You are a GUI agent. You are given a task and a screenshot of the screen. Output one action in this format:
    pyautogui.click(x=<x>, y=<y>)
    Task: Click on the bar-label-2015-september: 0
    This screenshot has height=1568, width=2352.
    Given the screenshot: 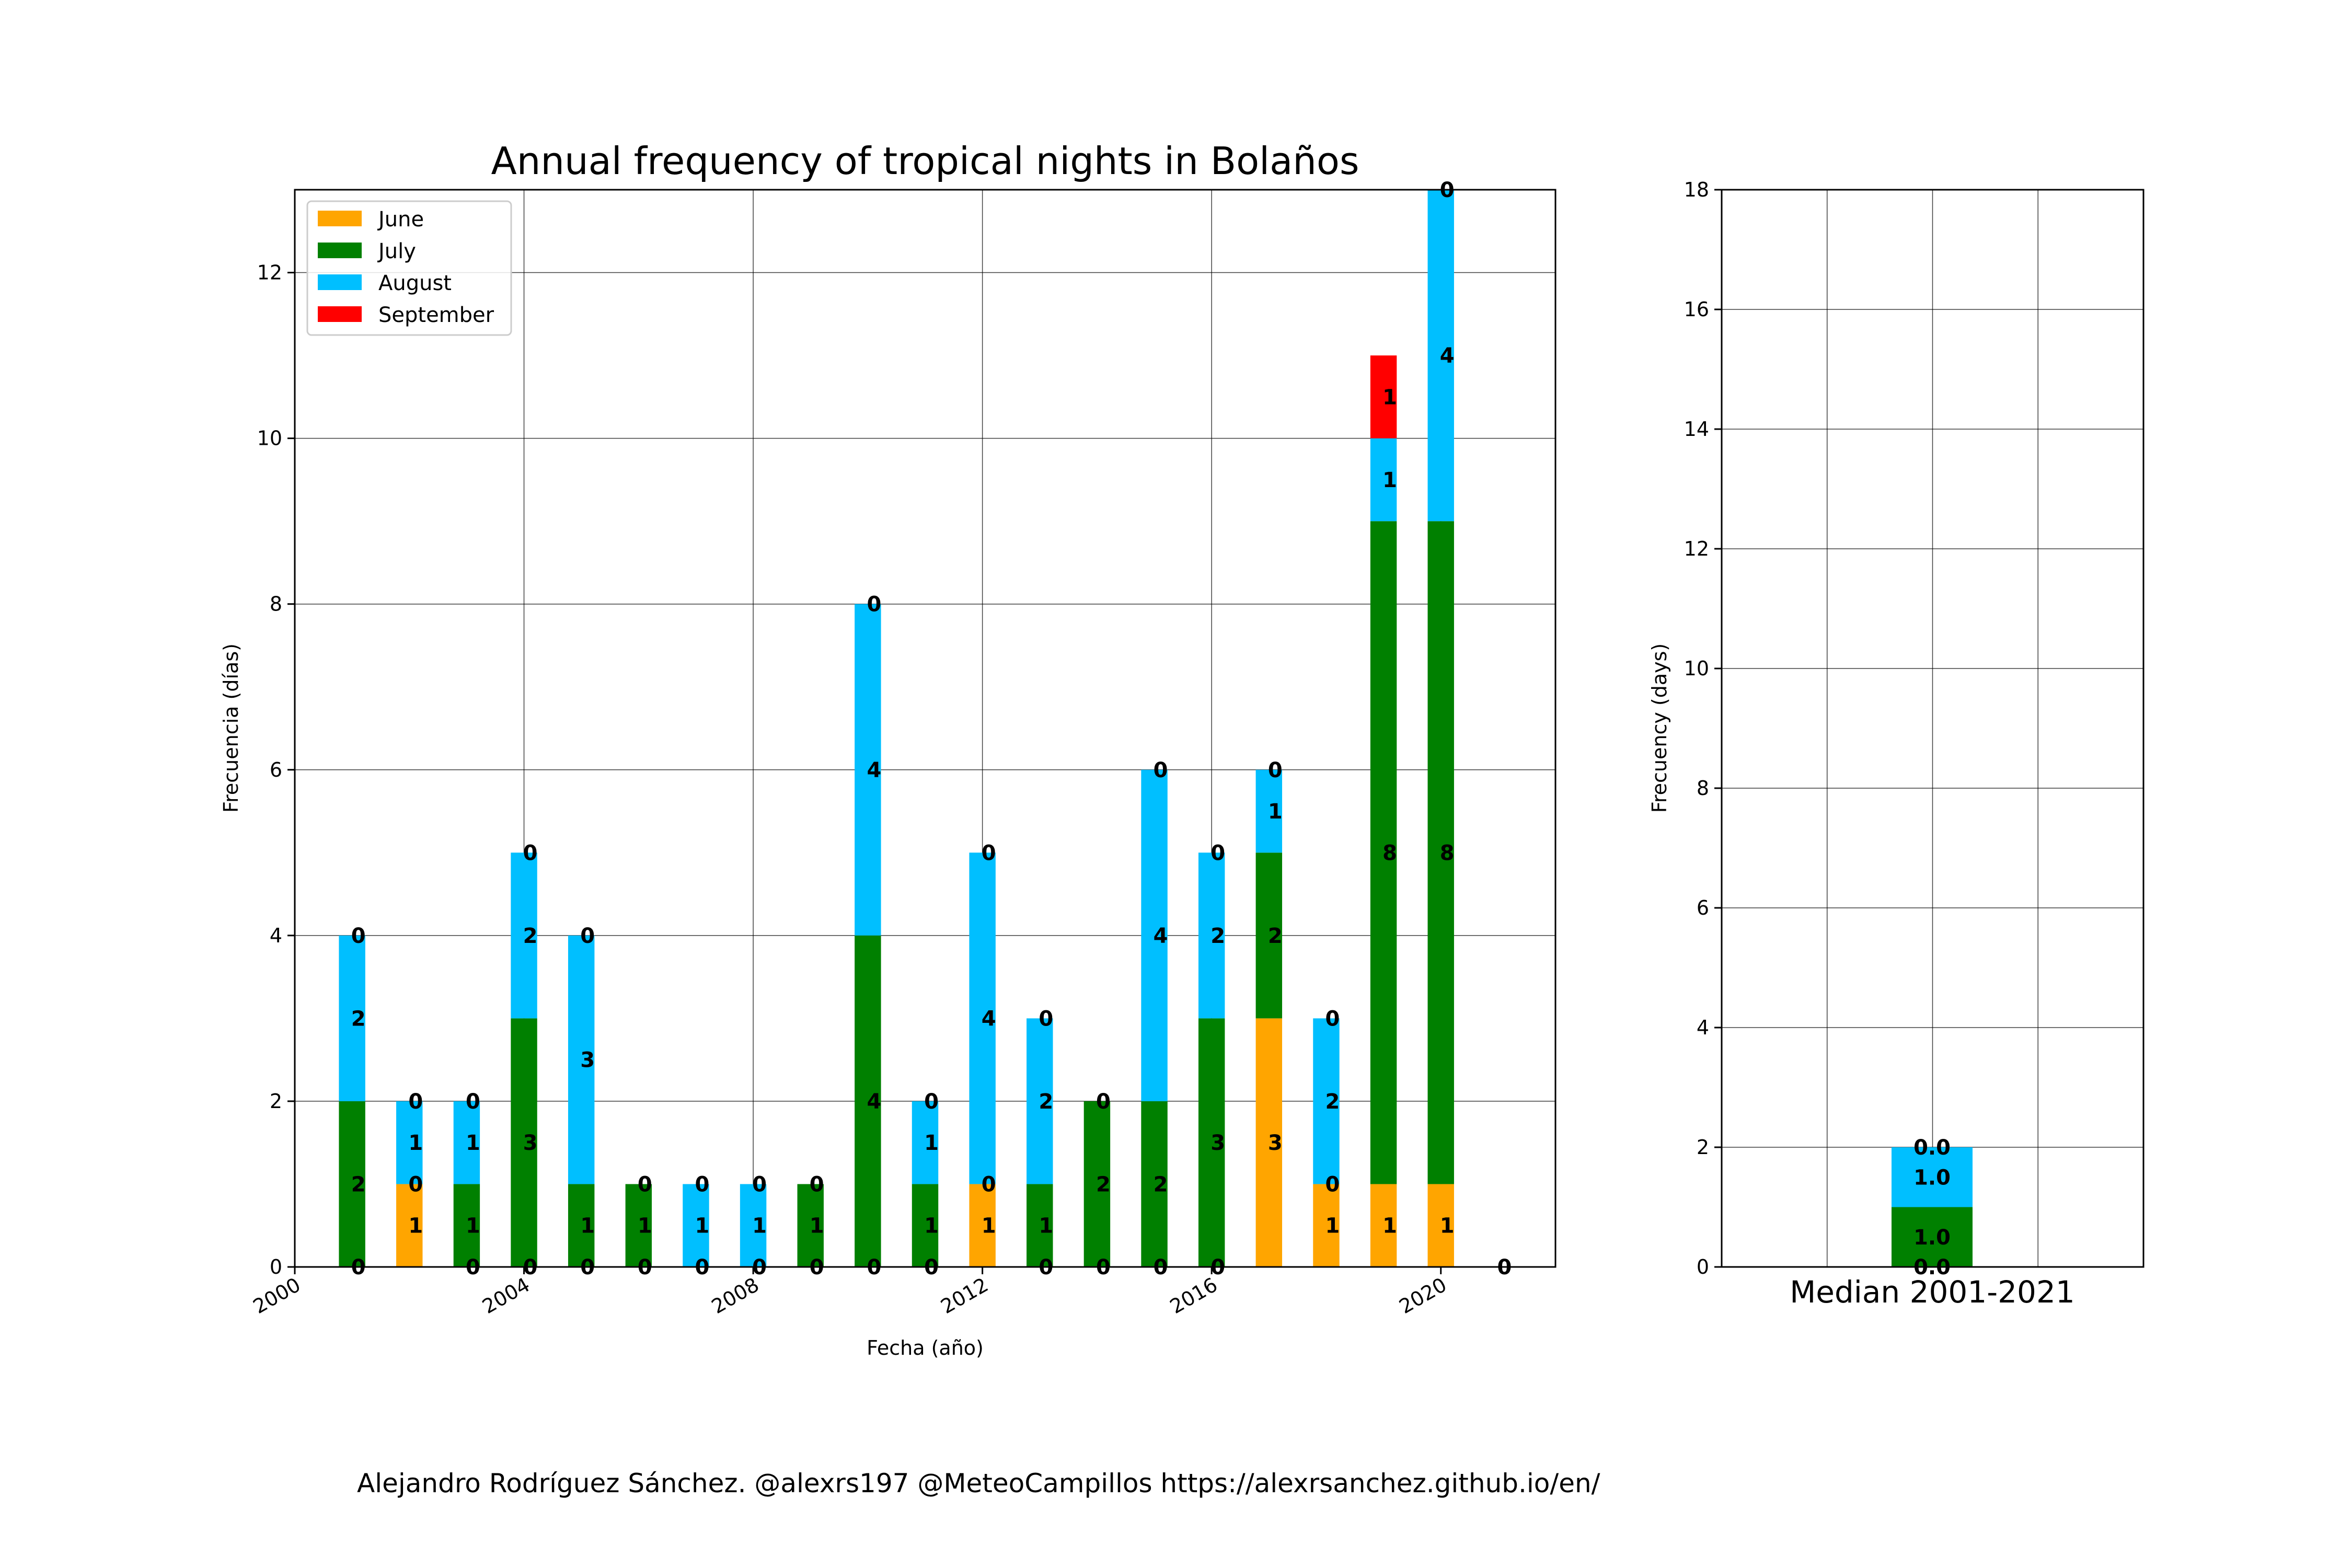 What is the action you would take?
    pyautogui.click(x=1161, y=770)
    